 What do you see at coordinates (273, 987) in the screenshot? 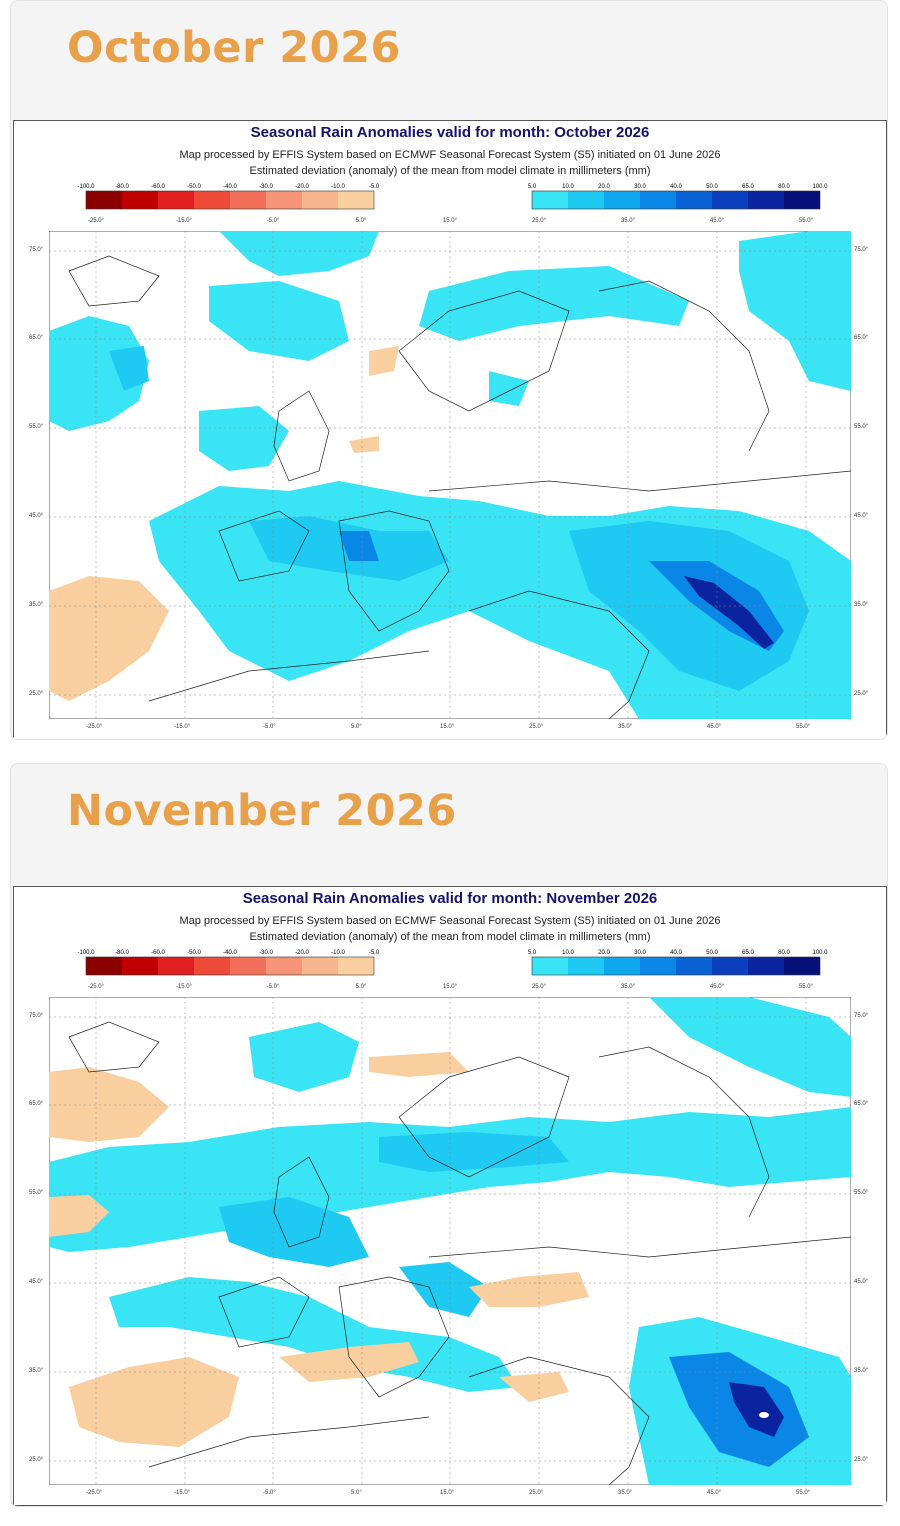
I see `svg-text: -5.0°` at bounding box center [273, 987].